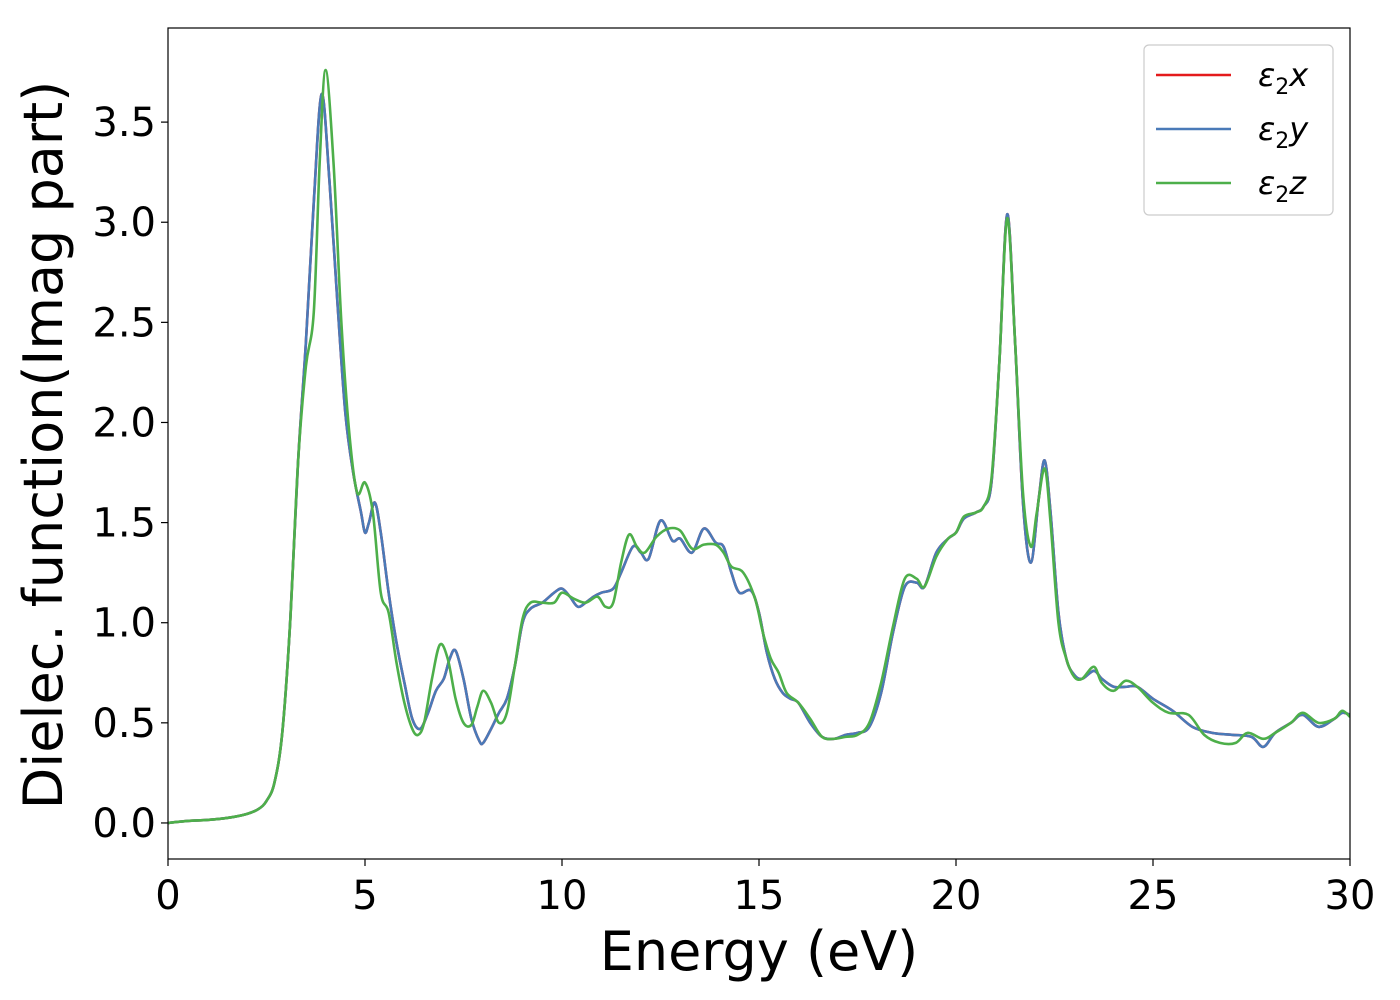 The height and width of the screenshot is (1000, 1400). Describe the element at coordinates (562, 896) in the screenshot. I see `x-tick-label: 10` at that location.